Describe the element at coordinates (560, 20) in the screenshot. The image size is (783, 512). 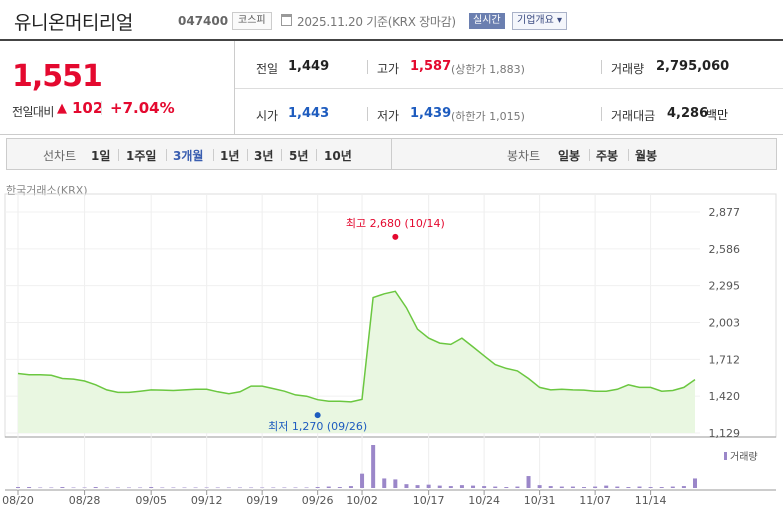
I see `chevron-down-icon: ▾` at that location.